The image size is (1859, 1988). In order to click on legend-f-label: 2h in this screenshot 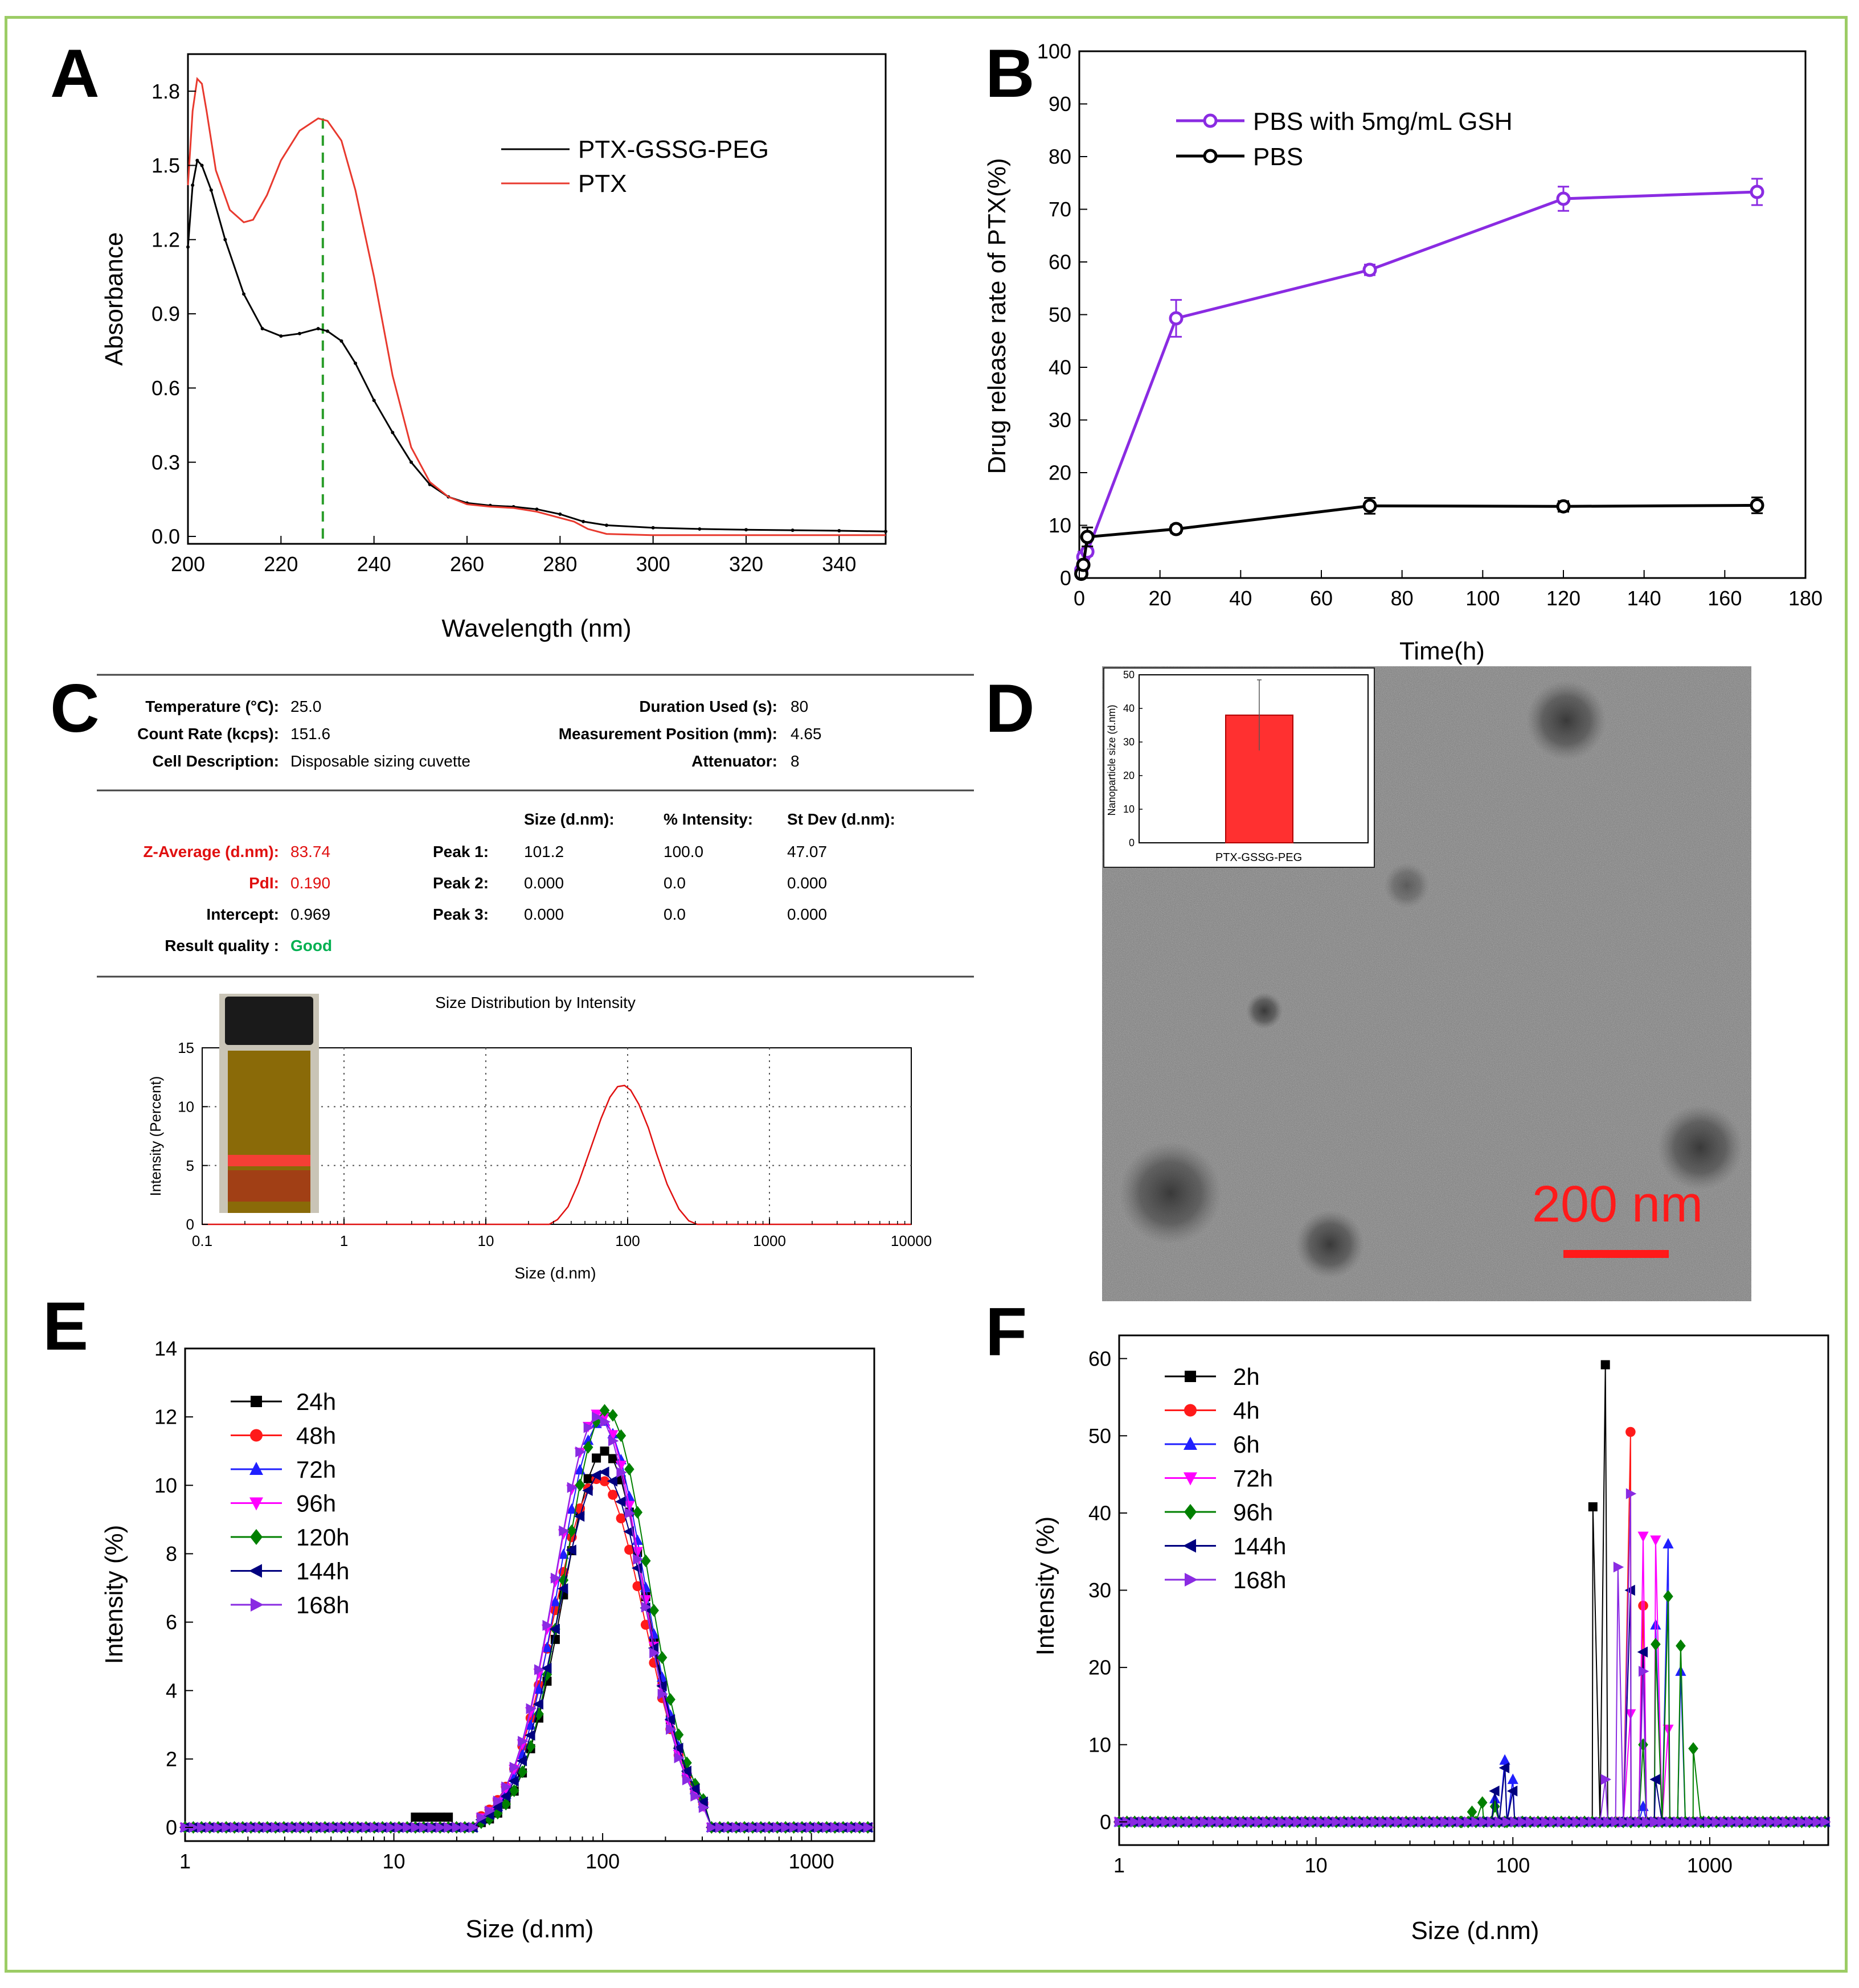, I will do `click(1246, 1376)`.